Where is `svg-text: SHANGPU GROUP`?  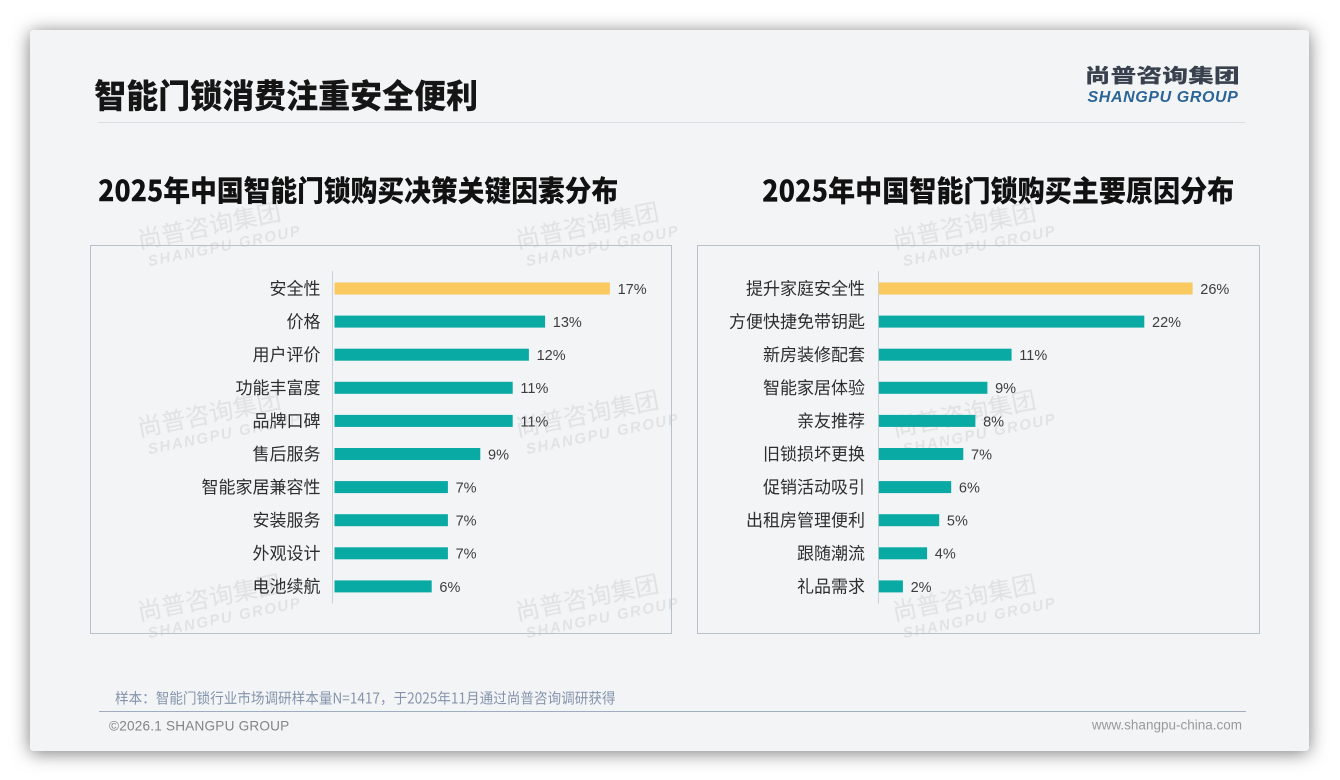 svg-text: SHANGPU GROUP is located at coordinates (1163, 97).